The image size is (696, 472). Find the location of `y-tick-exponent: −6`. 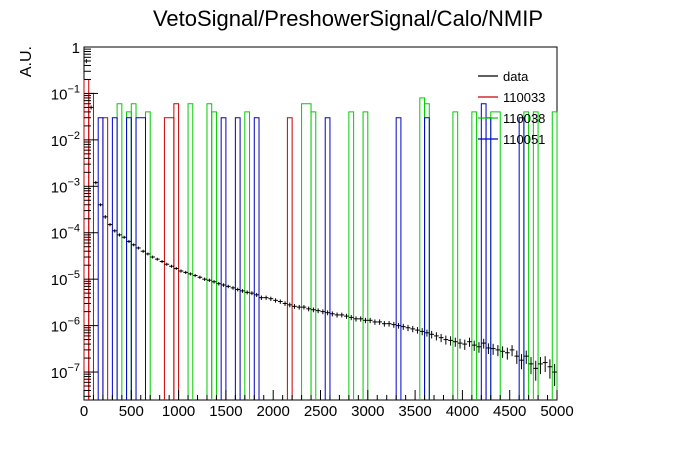

y-tick-exponent: −6 is located at coordinates (73, 322).